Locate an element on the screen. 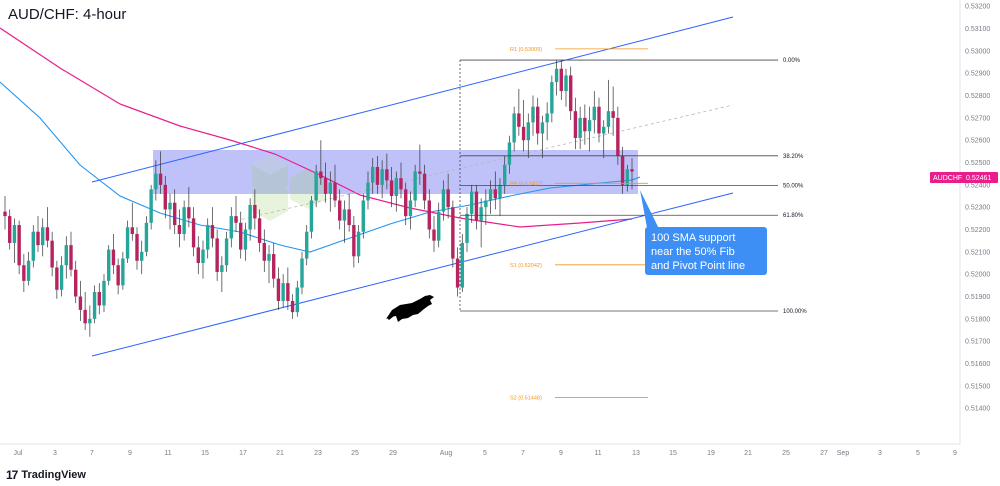  channel-midline is located at coordinates (481, 163).